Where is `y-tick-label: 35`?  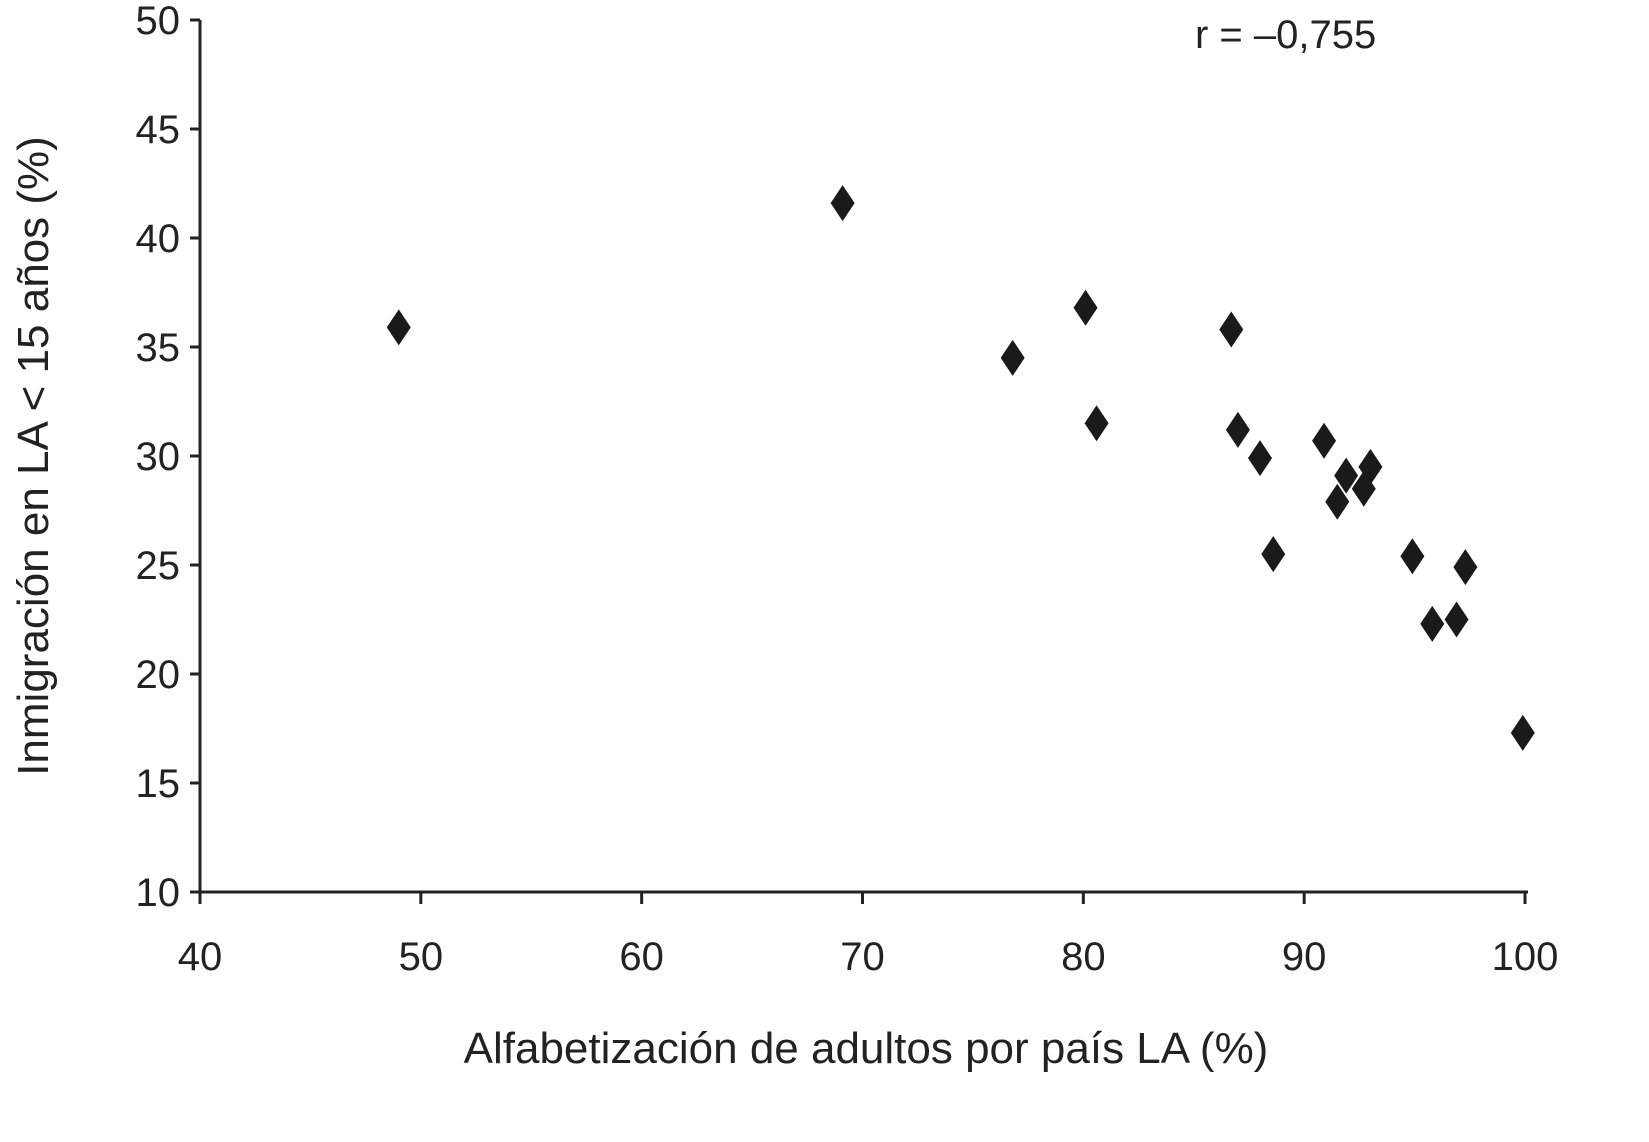 y-tick-label: 35 is located at coordinates (158, 348).